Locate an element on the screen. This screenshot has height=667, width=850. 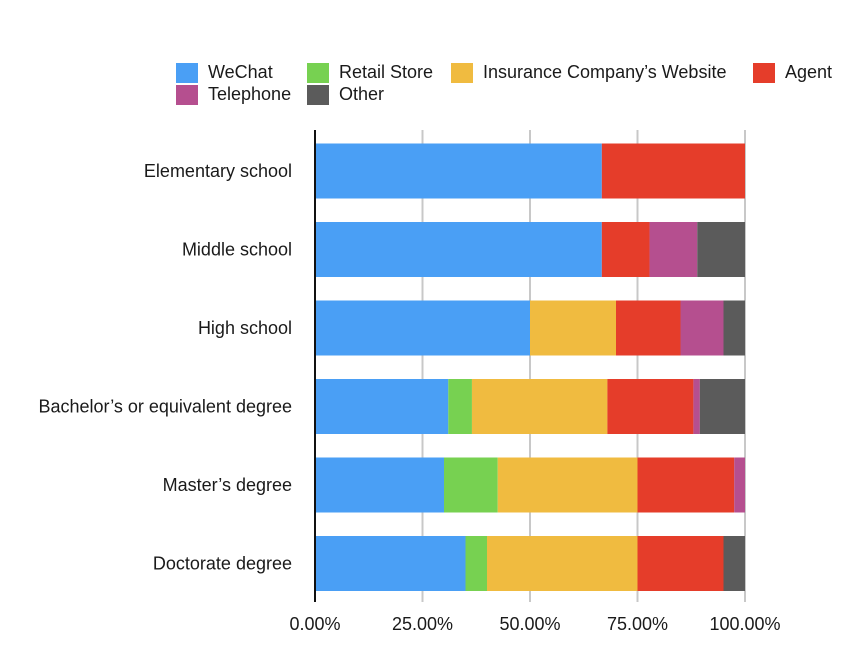
legend-item-insurance-website: Insurance Company’s Website is located at coordinates (588, 72).